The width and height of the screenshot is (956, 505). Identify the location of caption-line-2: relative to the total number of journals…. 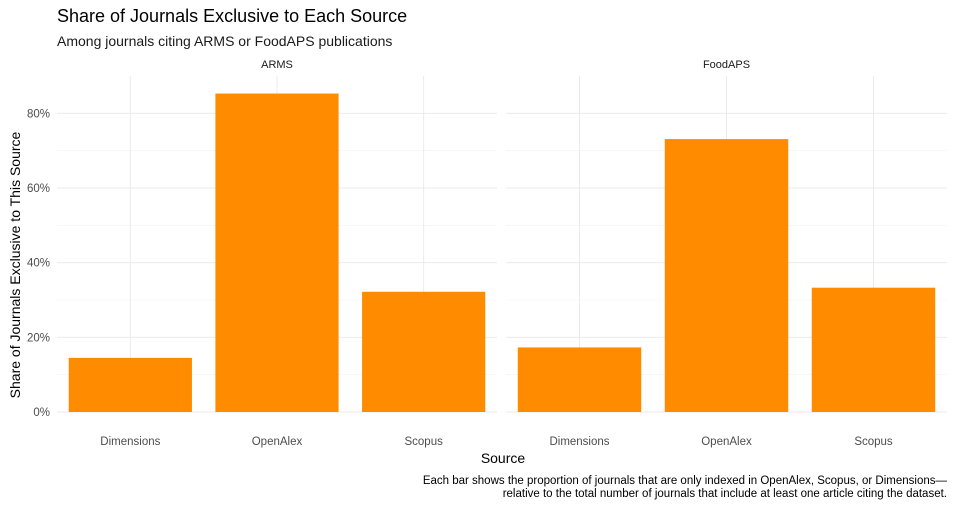
(725, 494).